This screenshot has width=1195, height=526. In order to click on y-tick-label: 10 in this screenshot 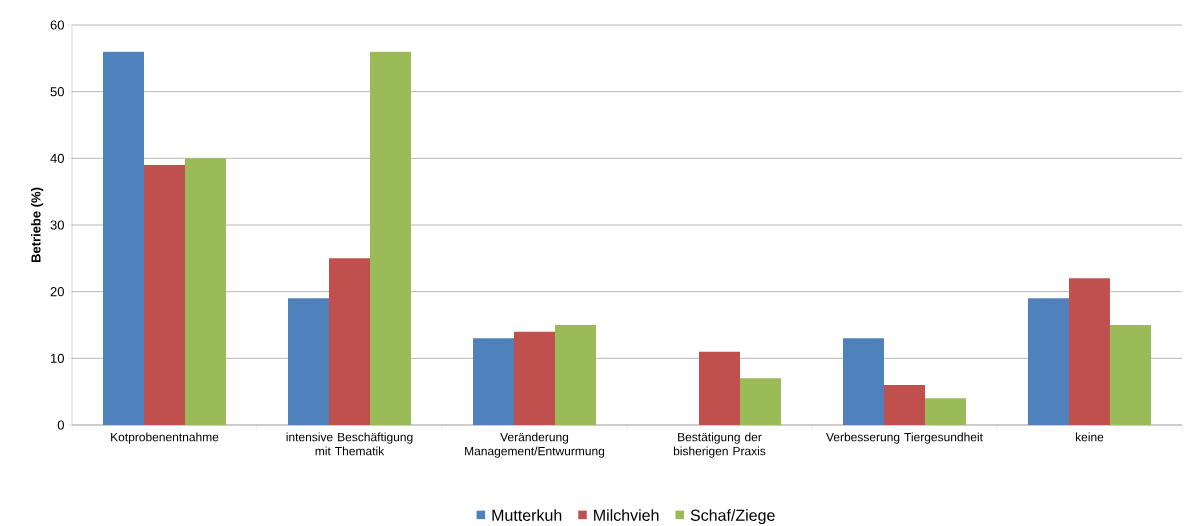, I will do `click(57, 358)`.